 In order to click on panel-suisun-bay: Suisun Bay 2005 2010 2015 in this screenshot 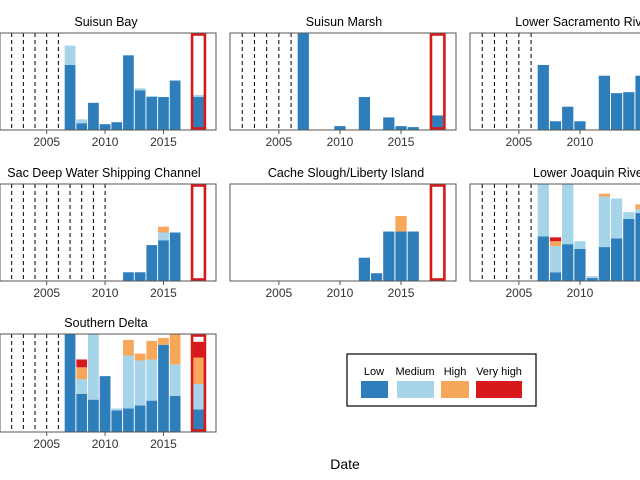, I will do `click(108, 82)`.